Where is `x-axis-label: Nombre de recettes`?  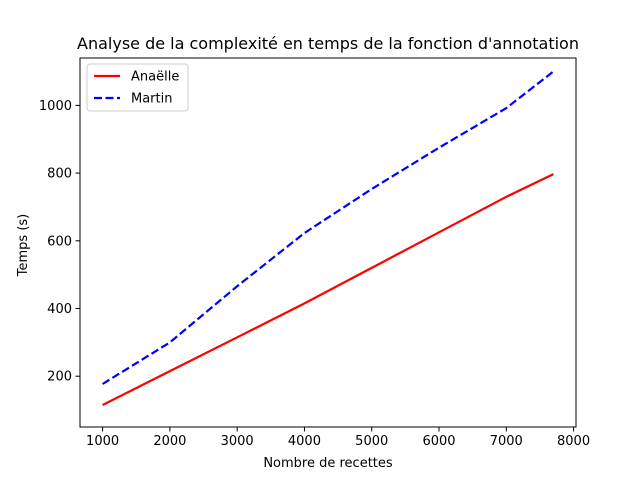
x-axis-label: Nombre de recettes is located at coordinates (328, 463).